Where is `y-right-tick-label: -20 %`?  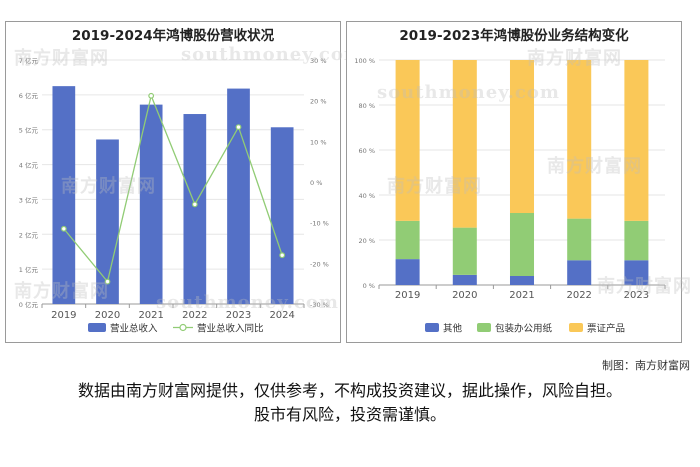 y-right-tick-label: -20 % is located at coordinates (319, 264).